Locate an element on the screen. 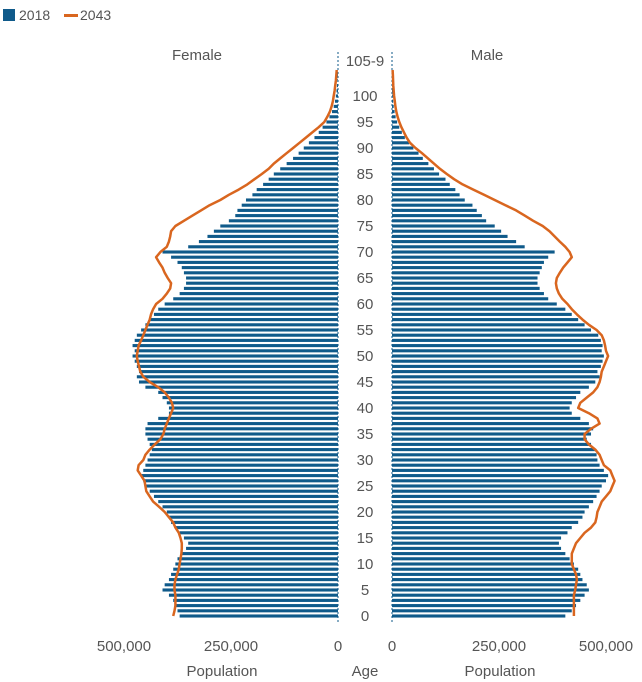  female-x-tick-label: 500,000 is located at coordinates (124, 646).